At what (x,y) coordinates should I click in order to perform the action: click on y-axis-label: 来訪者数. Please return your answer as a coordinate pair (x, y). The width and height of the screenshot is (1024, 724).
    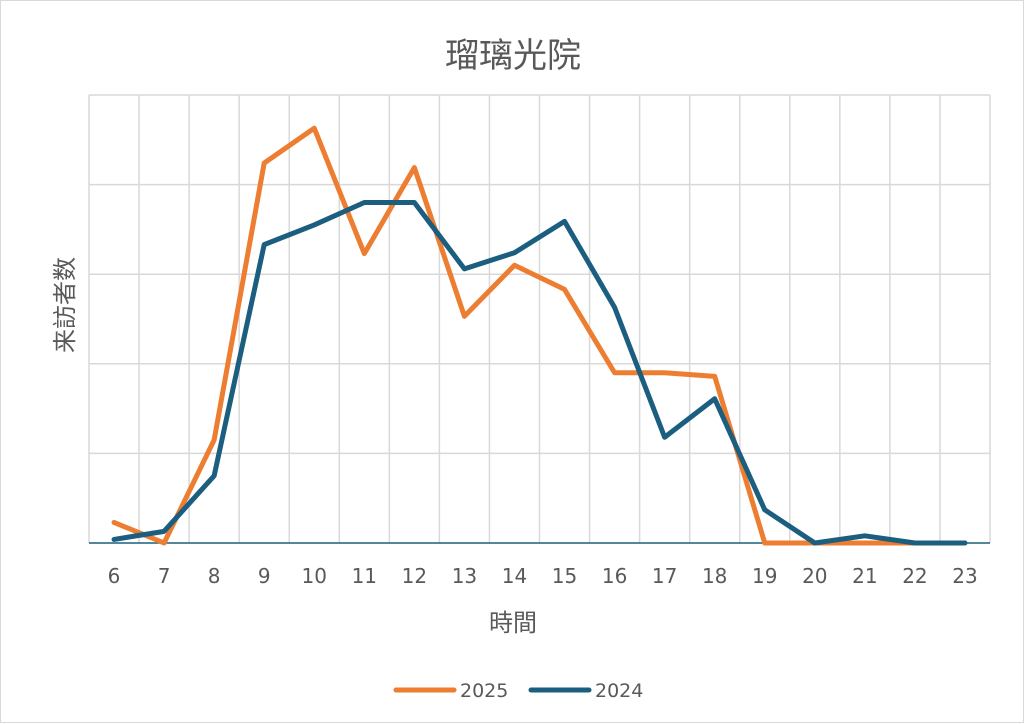
    Looking at the image, I should click on (65, 305).